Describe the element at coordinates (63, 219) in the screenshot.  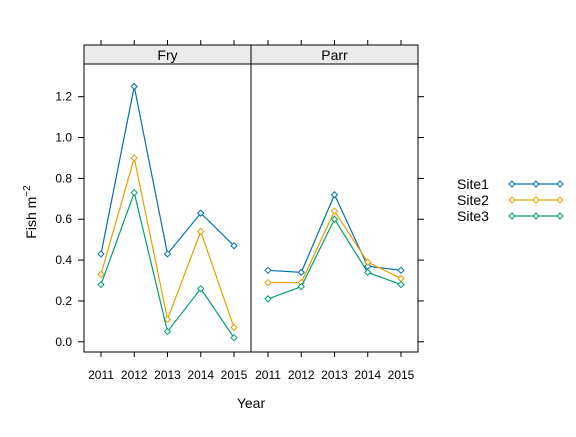
I see `y-tick-label: 0.6` at that location.